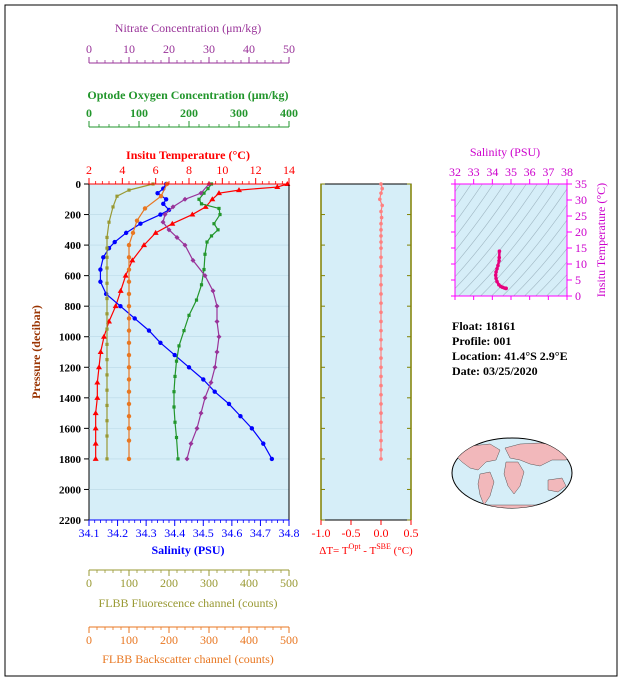 This screenshot has width=623, height=681. I want to click on pressure-tick-label: 400, so click(73, 246).